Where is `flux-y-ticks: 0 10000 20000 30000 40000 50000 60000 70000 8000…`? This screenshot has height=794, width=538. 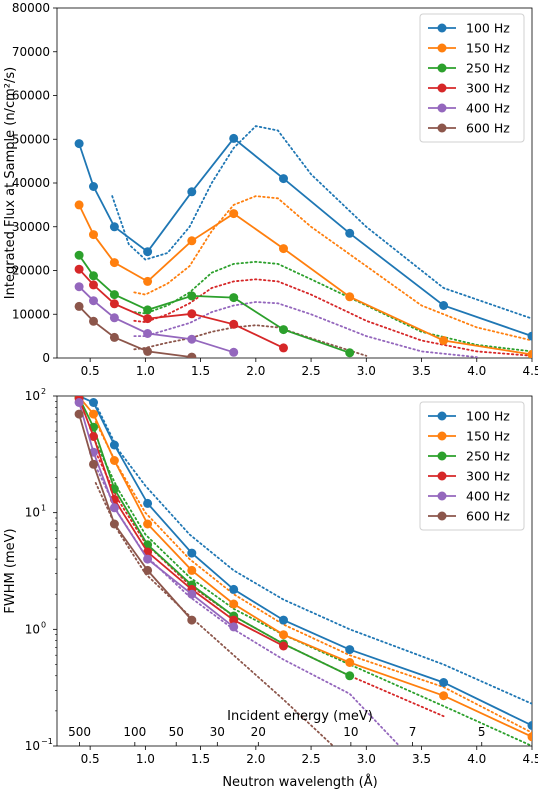 flux-y-ticks: 0 10000 20000 30000 40000 50000 60000 70000 8000… is located at coordinates (34, 183).